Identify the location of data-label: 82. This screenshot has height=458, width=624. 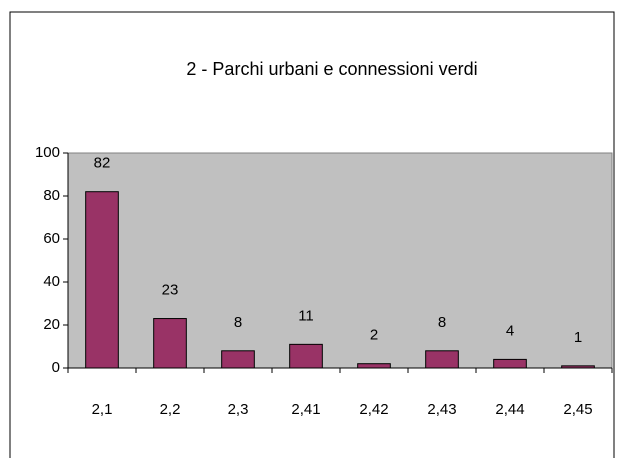
(102, 163).